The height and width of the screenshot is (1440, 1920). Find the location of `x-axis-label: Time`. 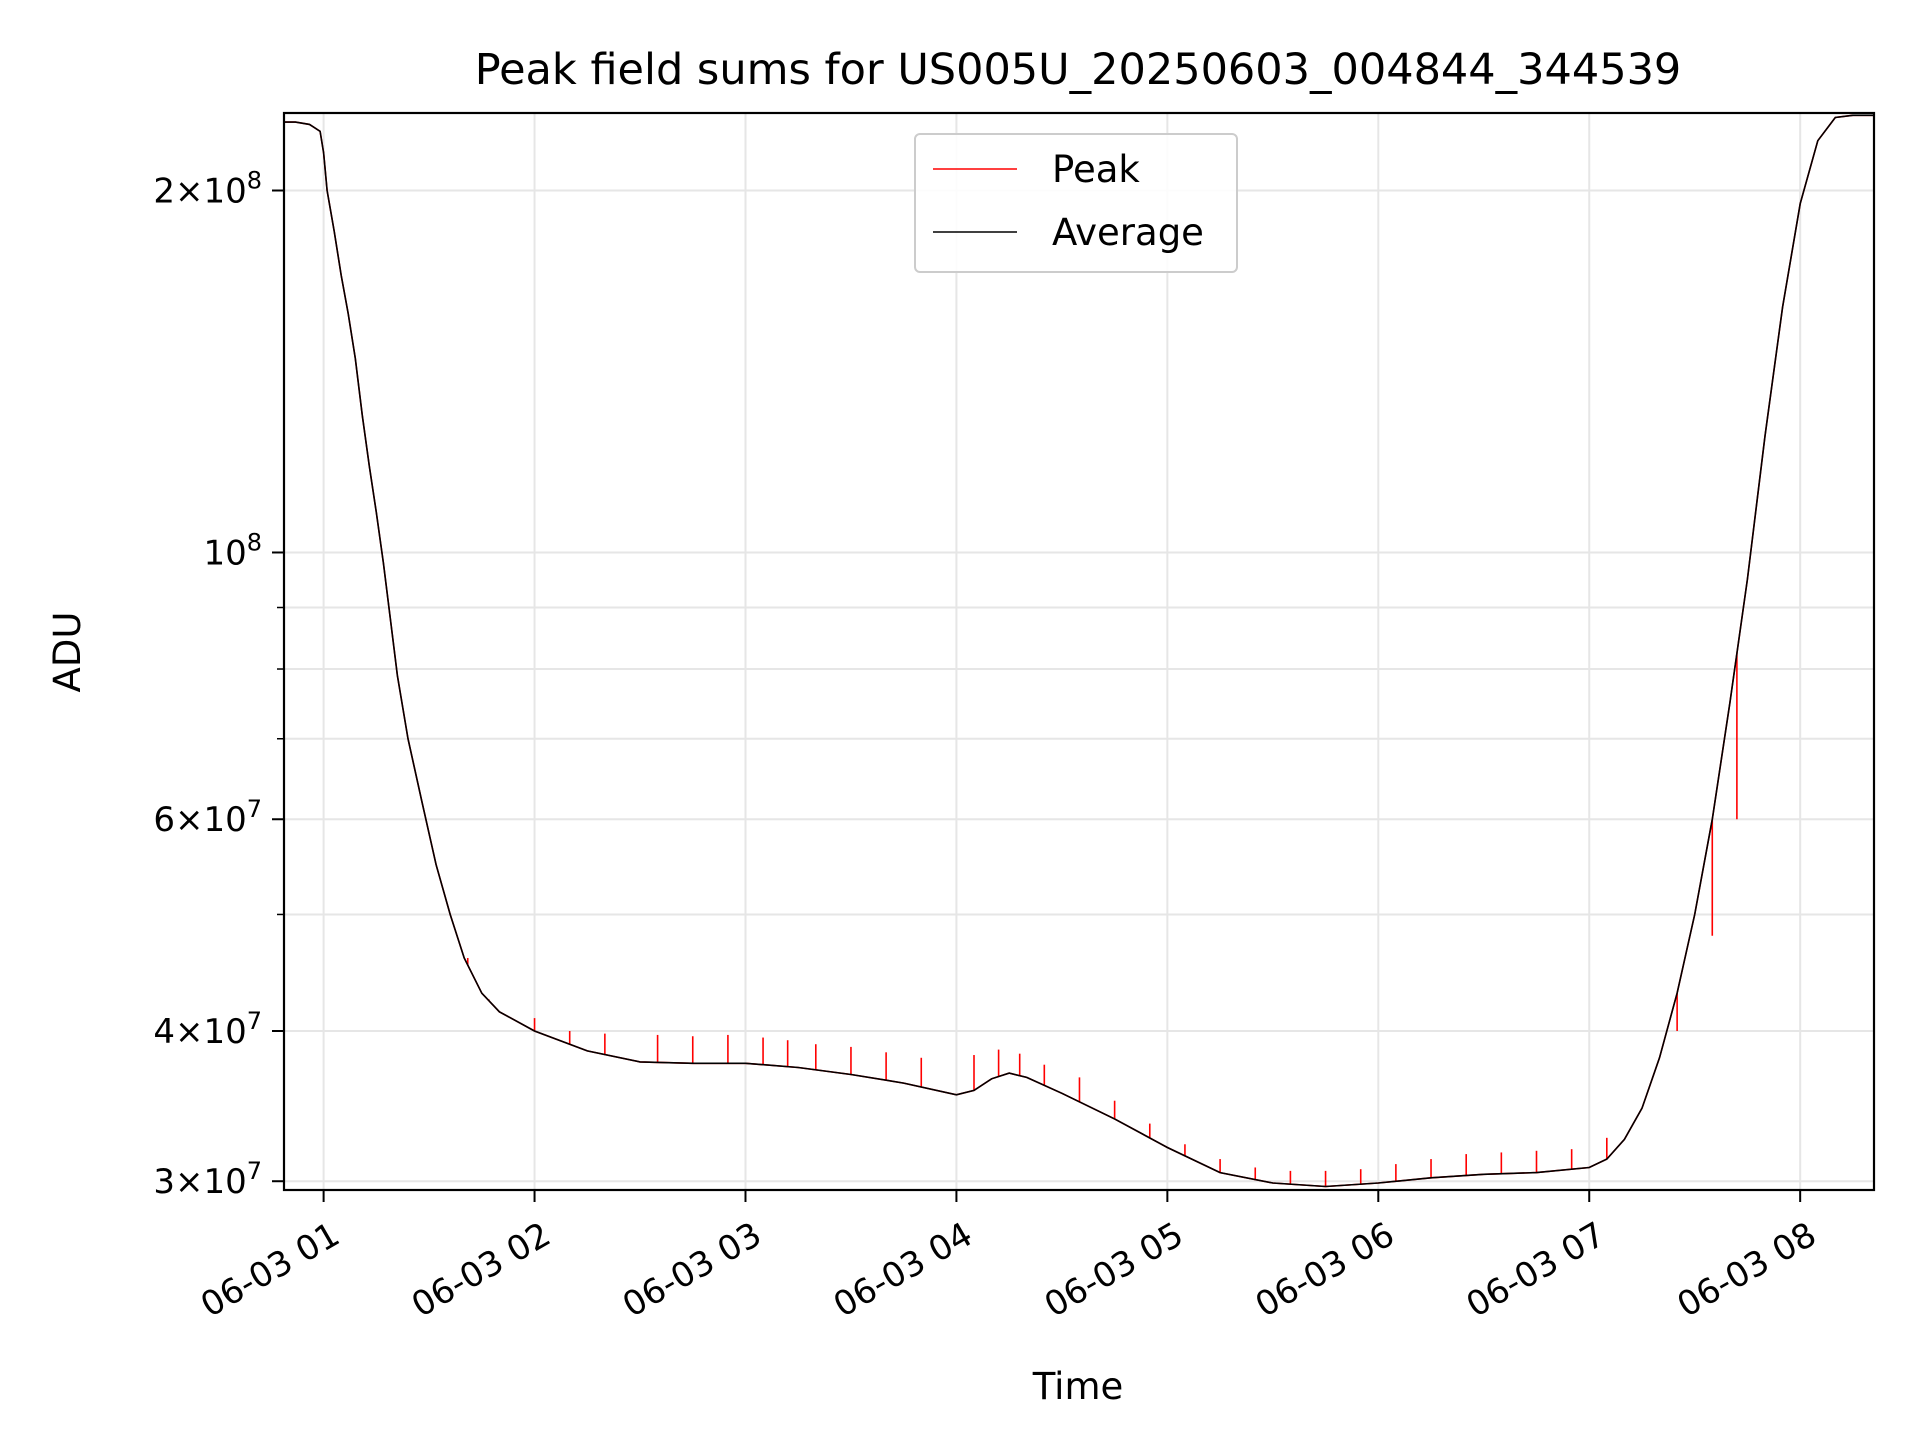

x-axis-label: Time is located at coordinates (1078, 1386).